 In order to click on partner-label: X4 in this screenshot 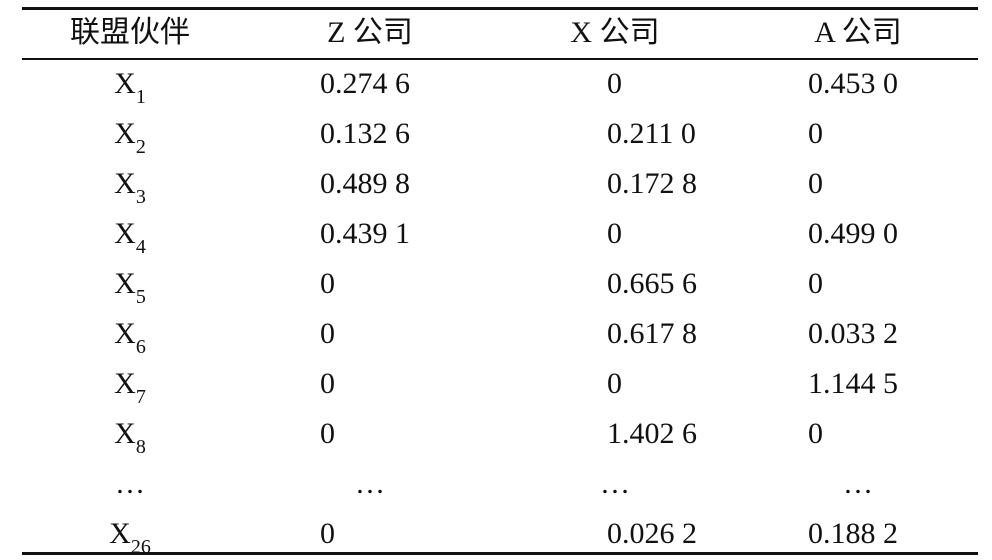, I will do `click(130, 237)`.